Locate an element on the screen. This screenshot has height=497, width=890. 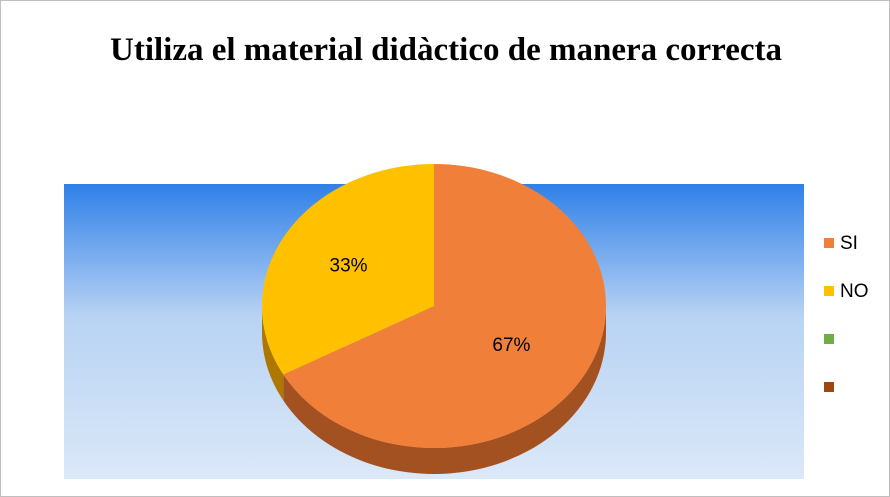
data-label: 67% is located at coordinates (511, 345).